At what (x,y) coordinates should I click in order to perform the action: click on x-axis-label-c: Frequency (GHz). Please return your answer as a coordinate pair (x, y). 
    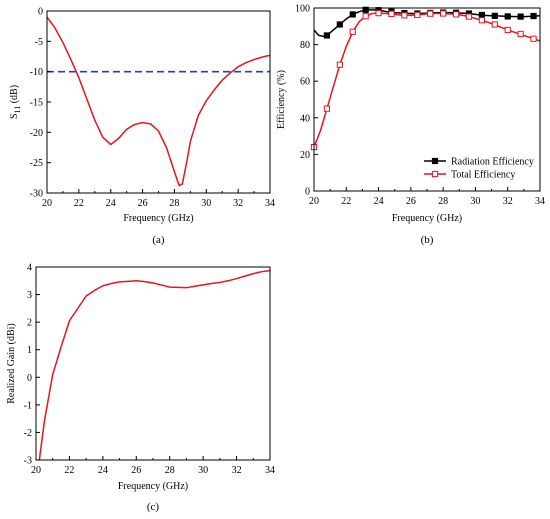
    Looking at the image, I should click on (153, 486).